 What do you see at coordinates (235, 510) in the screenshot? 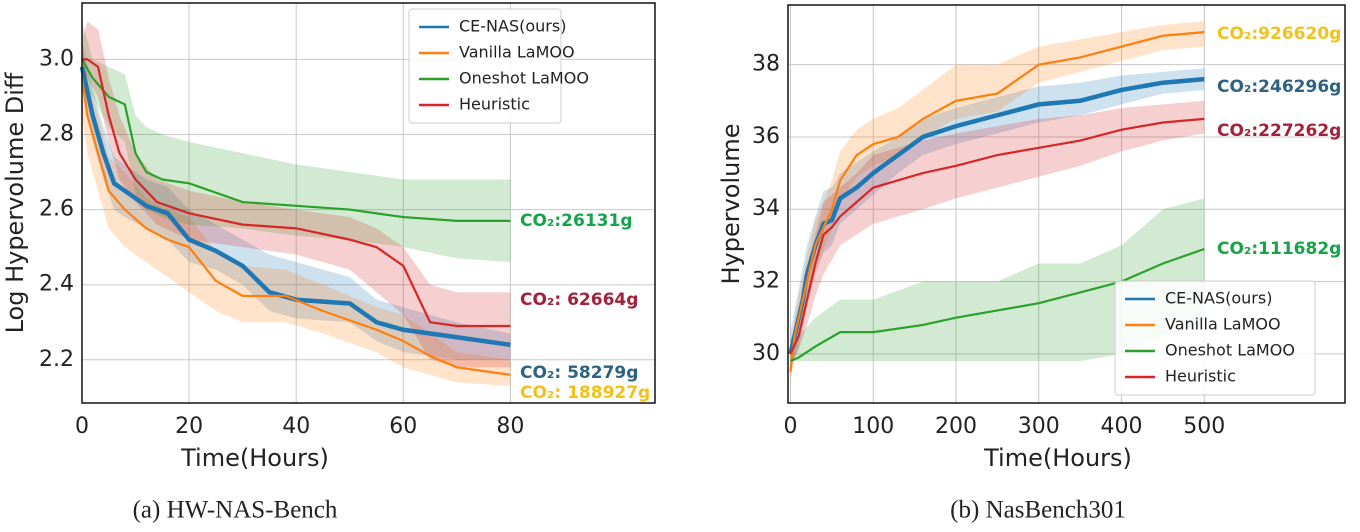
I see `caption: (a) HW-NAS-Bench` at bounding box center [235, 510].